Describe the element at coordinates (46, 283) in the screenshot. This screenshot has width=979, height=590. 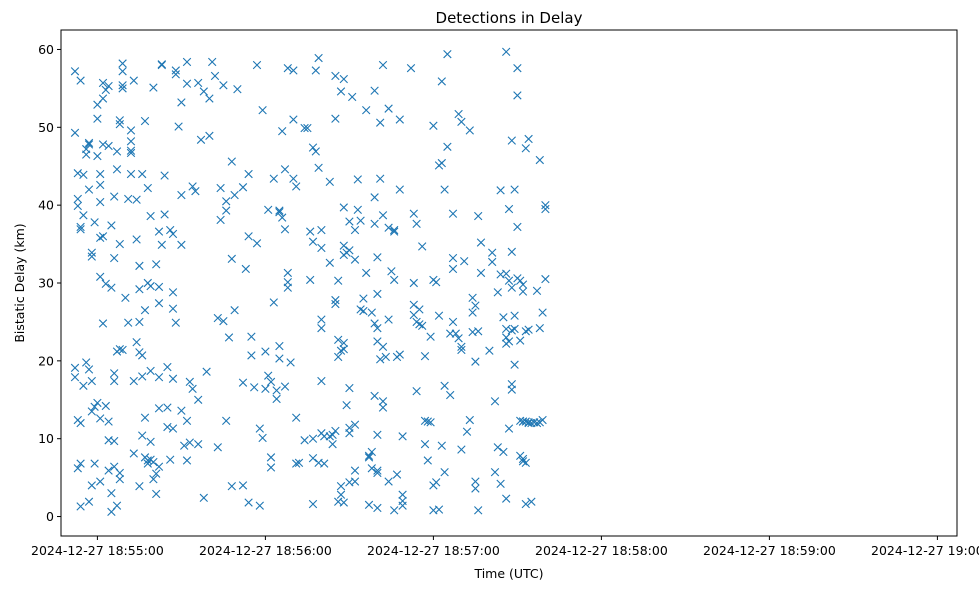
I see `y-tick-label: 30` at that location.